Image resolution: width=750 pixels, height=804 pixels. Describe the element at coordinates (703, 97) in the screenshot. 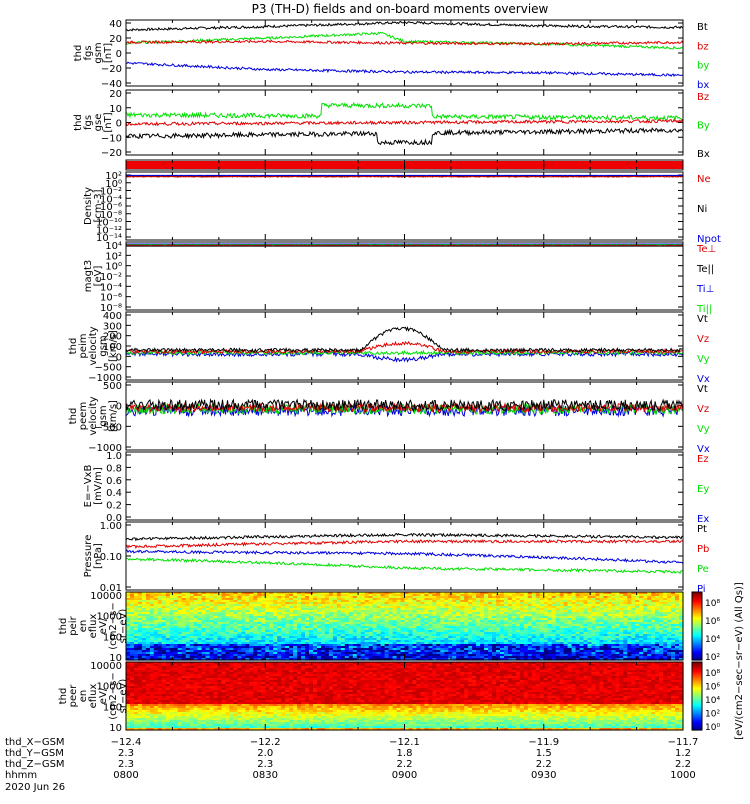

I see `legend-bz: Bz` at that location.